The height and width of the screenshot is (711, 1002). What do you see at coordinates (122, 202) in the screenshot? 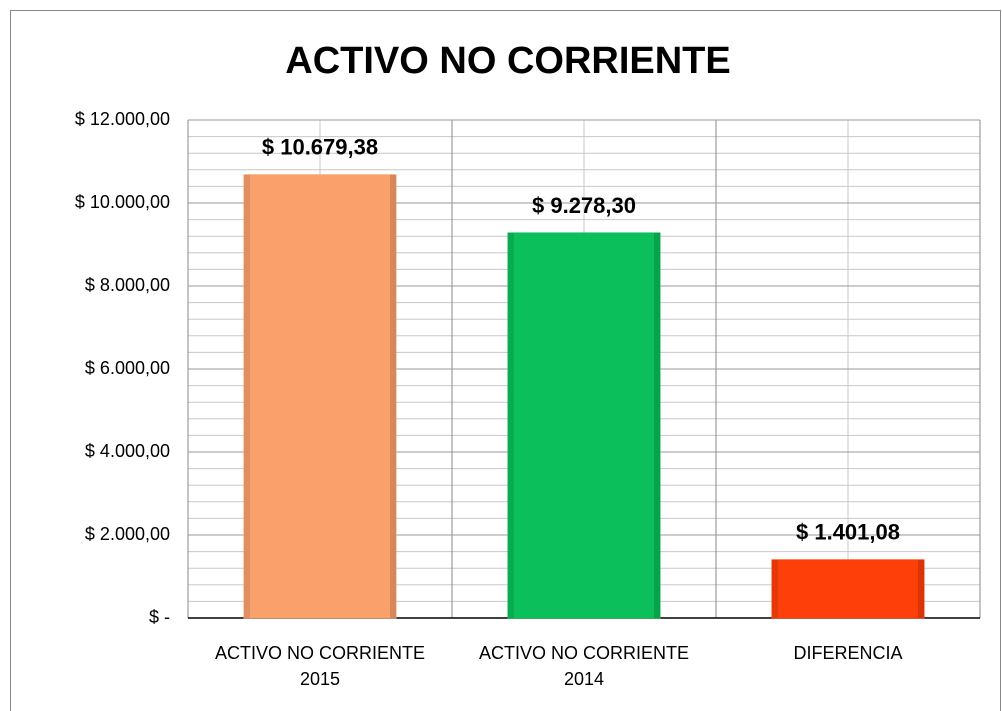
I see `y-tick-label: $ 10.000,00` at bounding box center [122, 202].